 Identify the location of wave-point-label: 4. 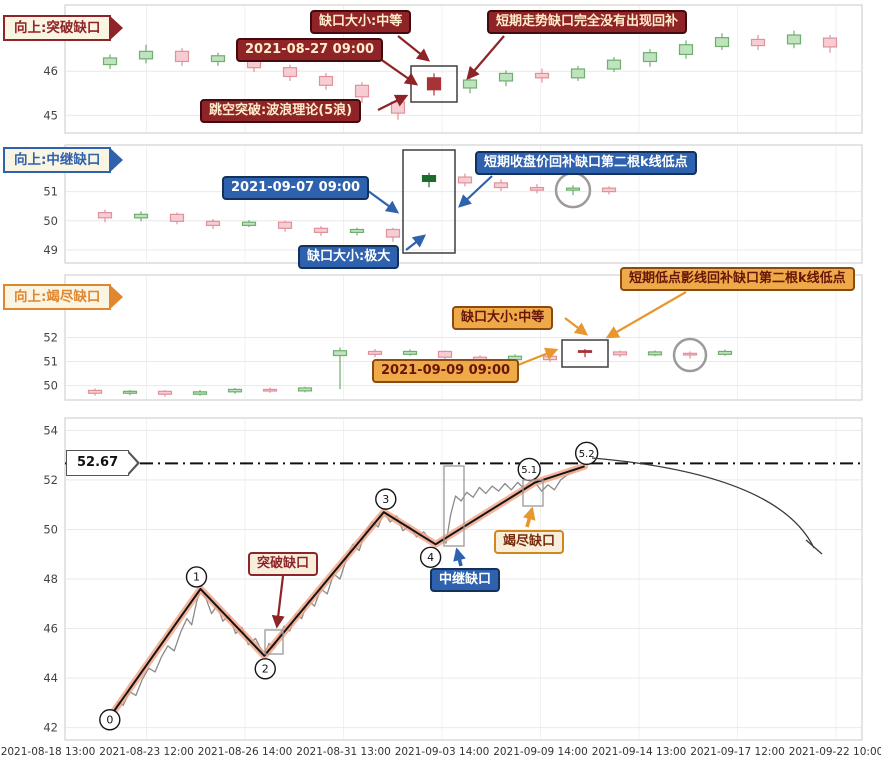
(430, 557).